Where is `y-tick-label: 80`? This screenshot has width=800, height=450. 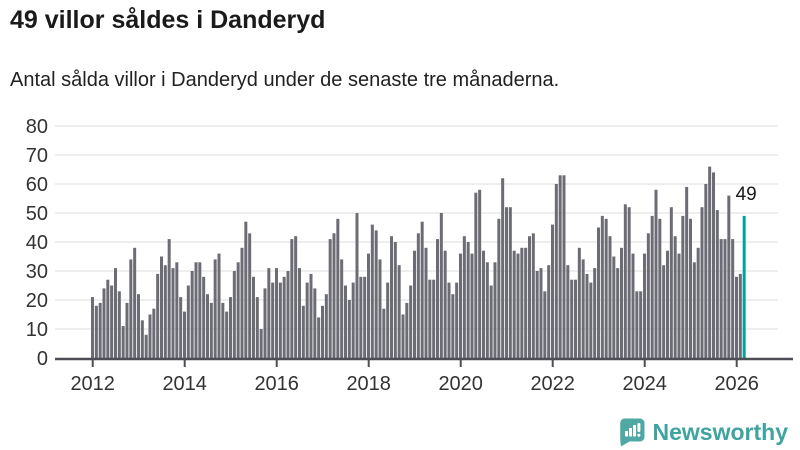
y-tick-label: 80 is located at coordinates (37, 127).